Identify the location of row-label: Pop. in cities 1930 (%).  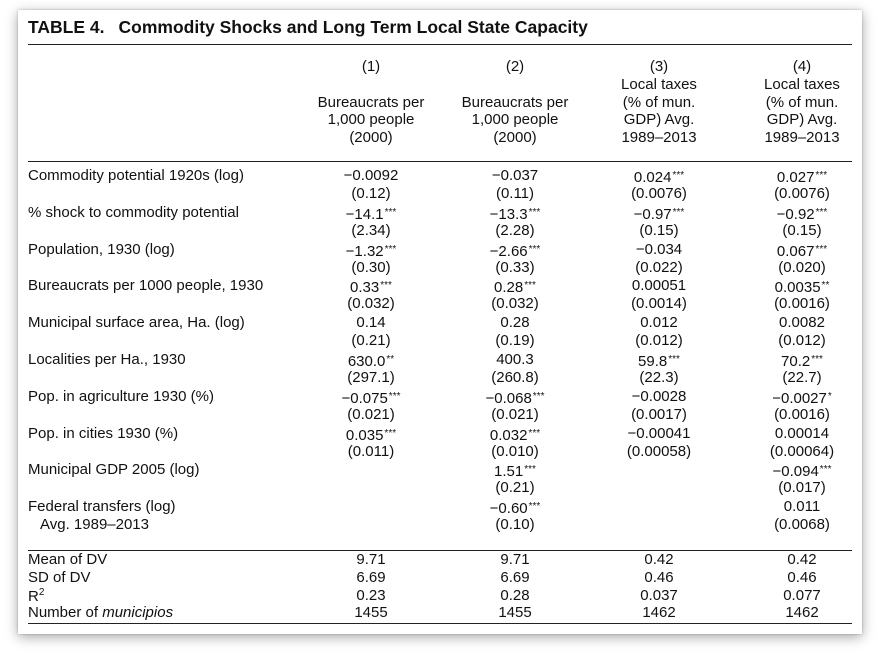
(103, 433).